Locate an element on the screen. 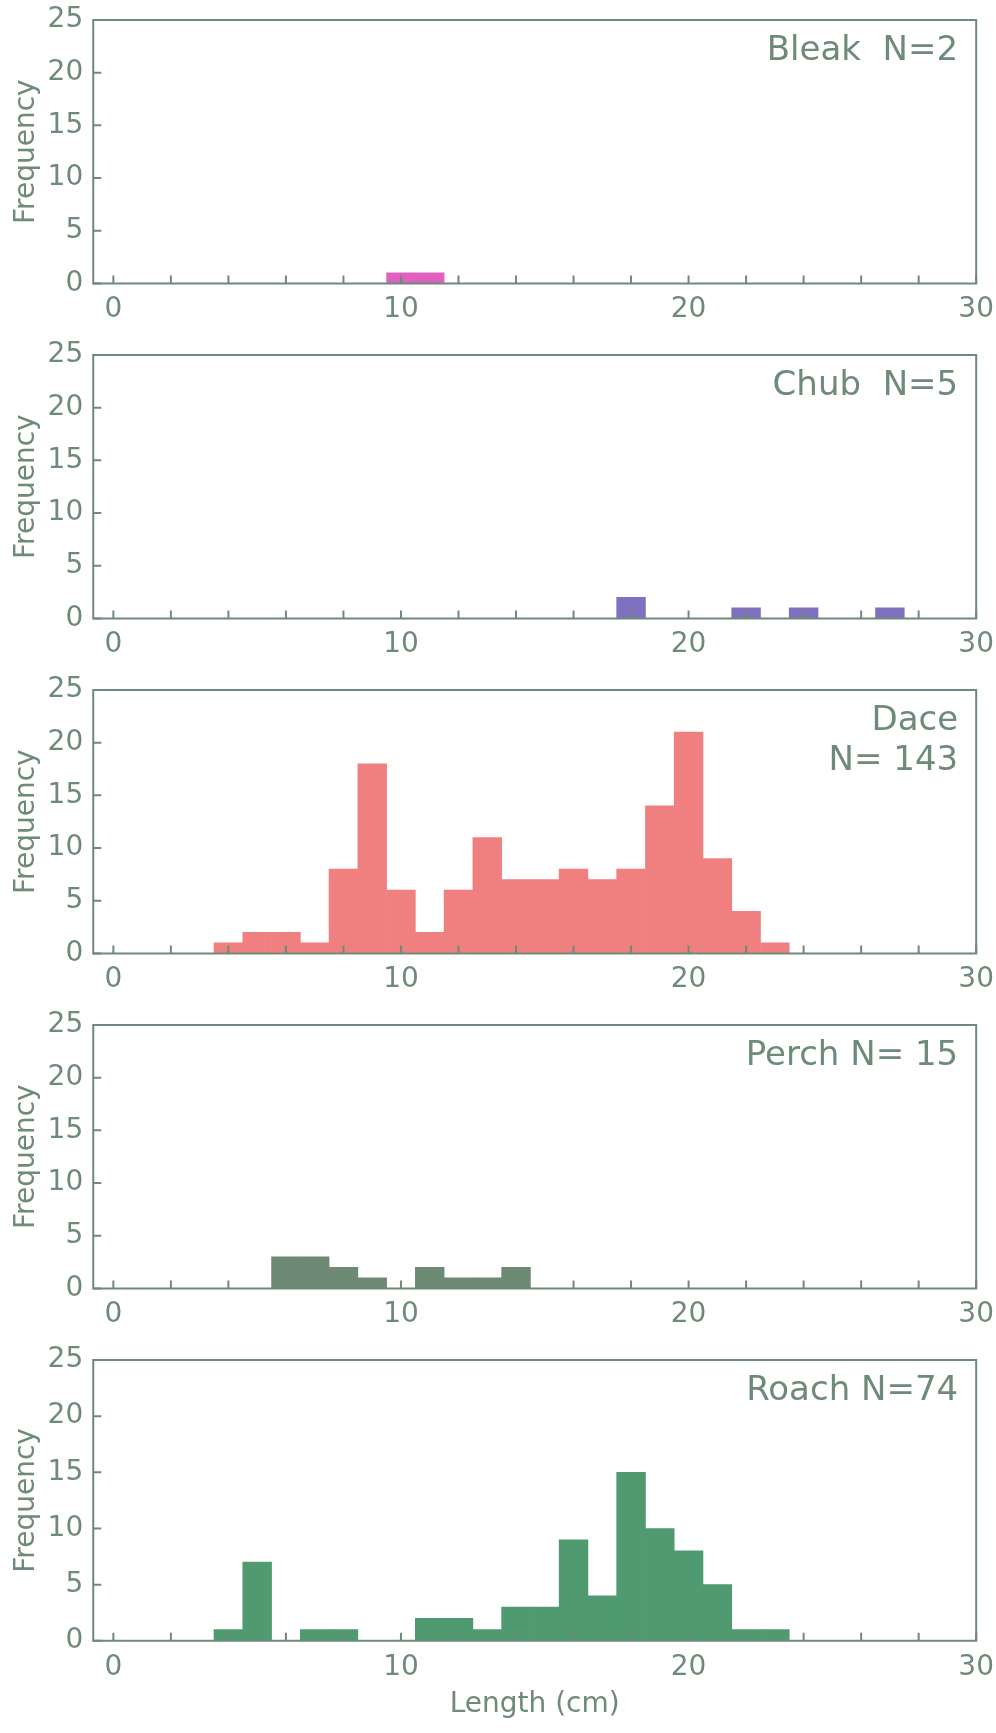 The width and height of the screenshot is (996, 1733). annotation: Bleak N=2 is located at coordinates (862, 47).